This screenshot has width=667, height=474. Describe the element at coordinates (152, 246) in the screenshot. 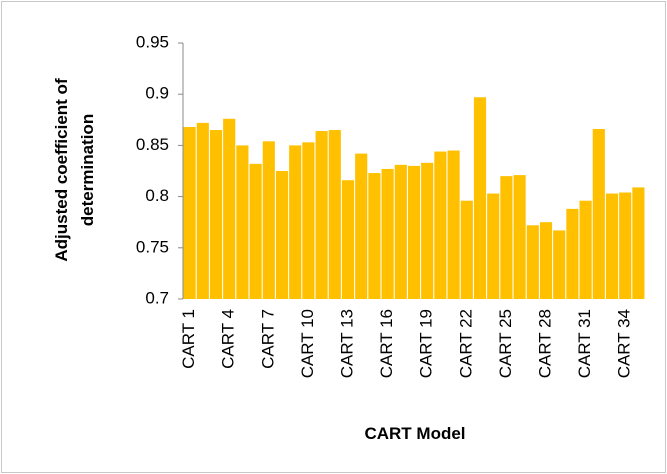

I see `y-tick-label: 0.75` at that location.